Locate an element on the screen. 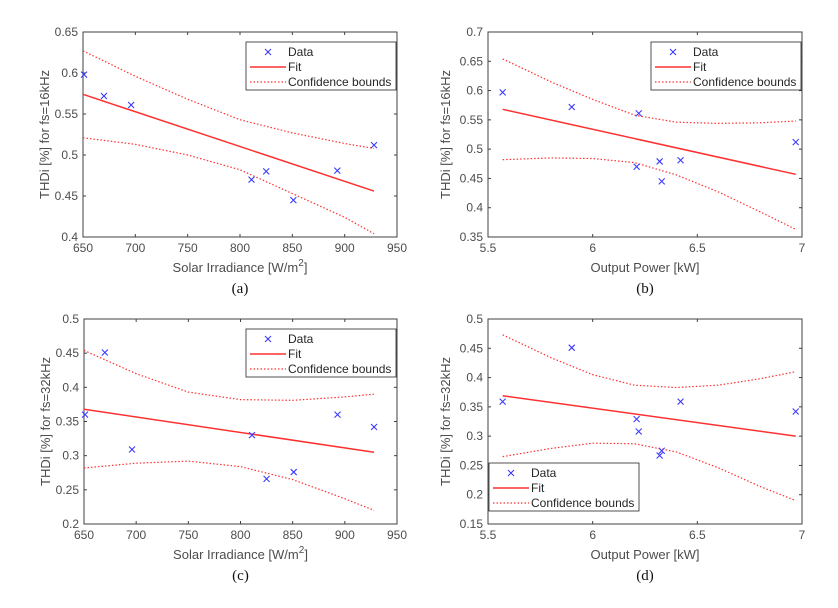 The height and width of the screenshot is (608, 838). y-tick-label: 0.45 is located at coordinates (472, 348).